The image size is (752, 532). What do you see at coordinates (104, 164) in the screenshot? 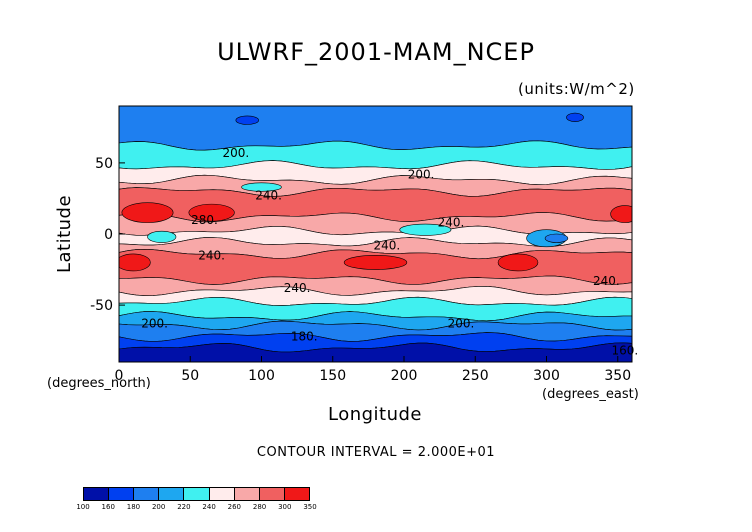
I see `y-tick-label: 50` at bounding box center [104, 164].